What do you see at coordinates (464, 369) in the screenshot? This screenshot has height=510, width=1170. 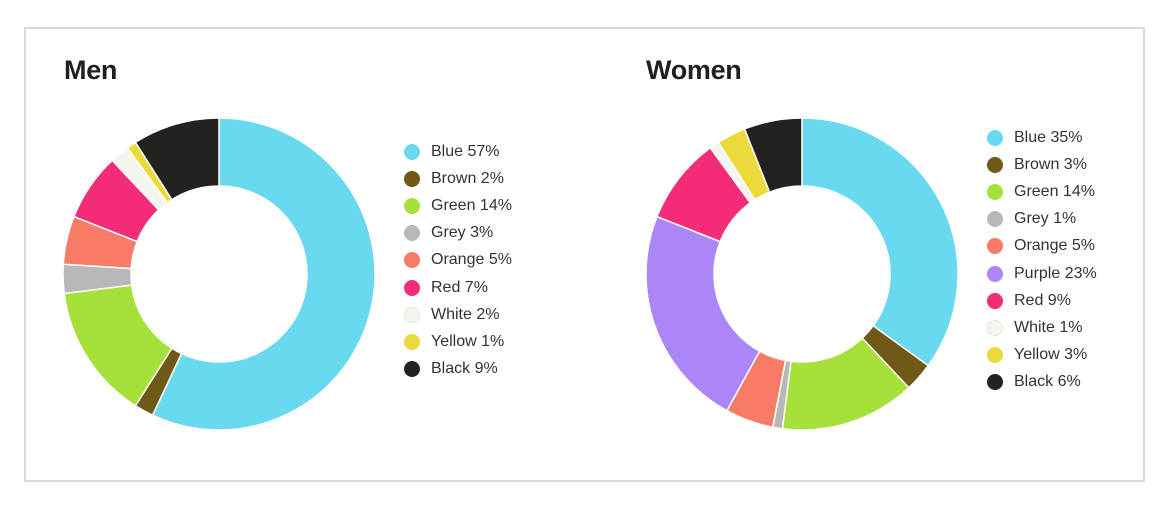 I see `legend-label: Black 9%` at bounding box center [464, 369].